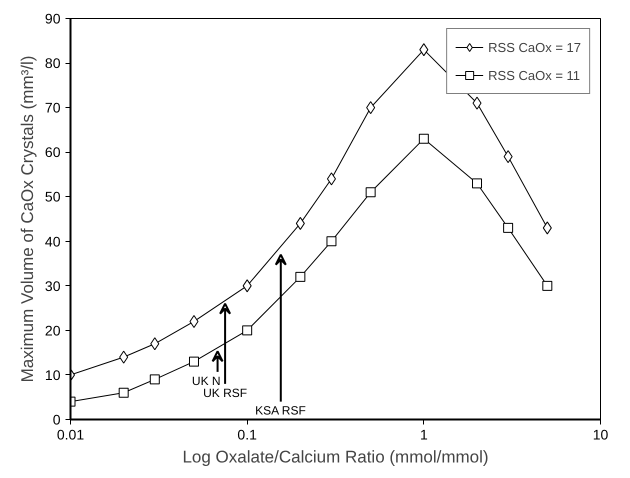  Describe the element at coordinates (52, 108) in the screenshot. I see `y-tick-label: 70` at that location.